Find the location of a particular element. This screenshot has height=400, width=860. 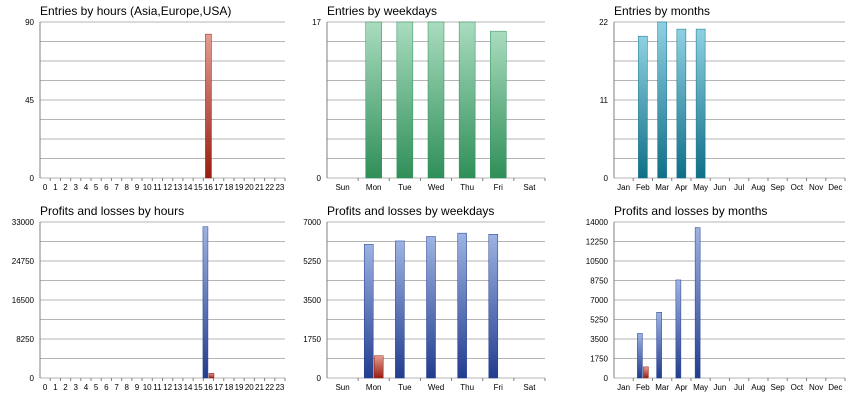

x-tick-label: 14 is located at coordinates (188, 387).